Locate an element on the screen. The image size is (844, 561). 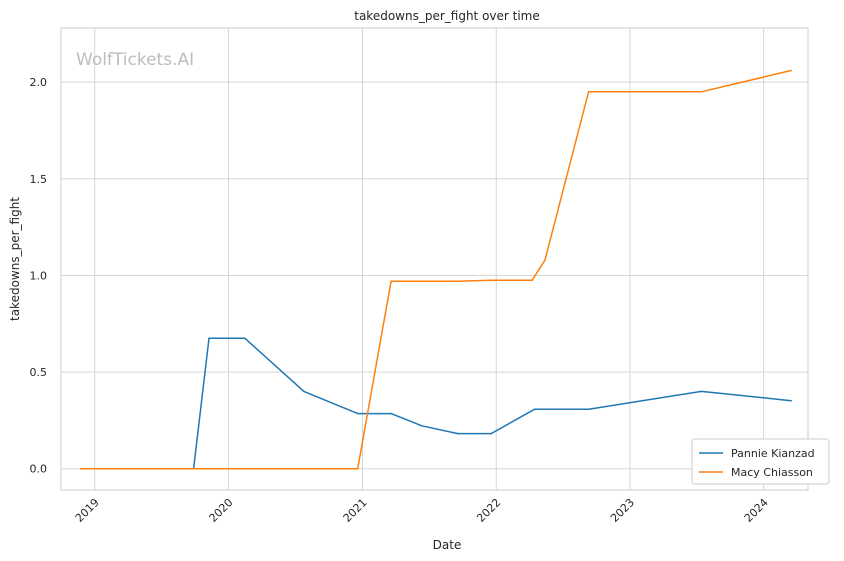
y-axis-label: takedowns_per_fight is located at coordinates (15, 259).